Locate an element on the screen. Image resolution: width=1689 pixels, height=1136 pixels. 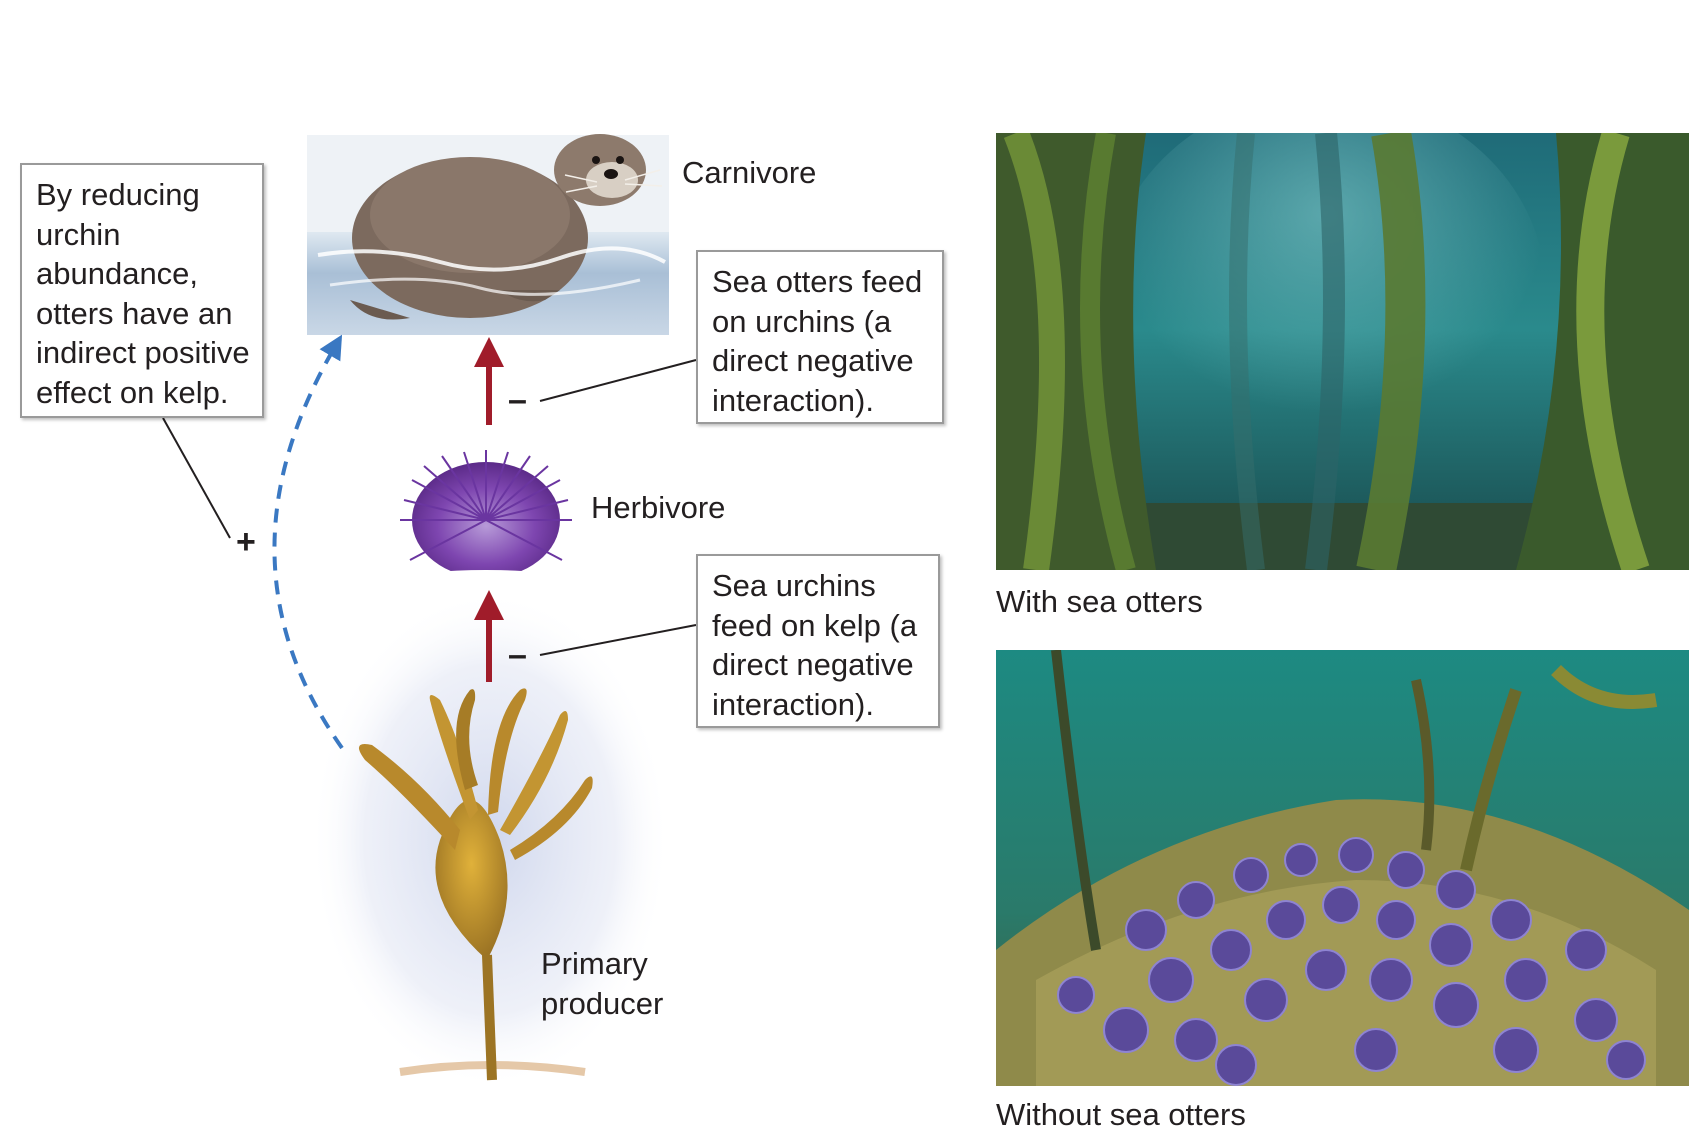
leader-line-urchins is located at coordinates (618, 640).